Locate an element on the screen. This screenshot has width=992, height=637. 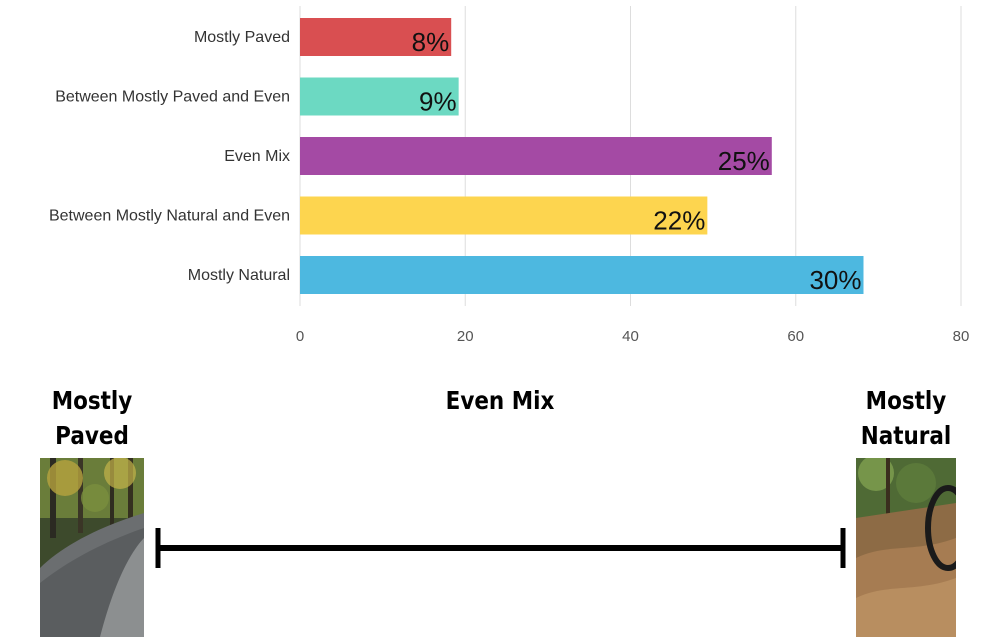
scale-center-title: Even Mix is located at coordinates (500, 400).